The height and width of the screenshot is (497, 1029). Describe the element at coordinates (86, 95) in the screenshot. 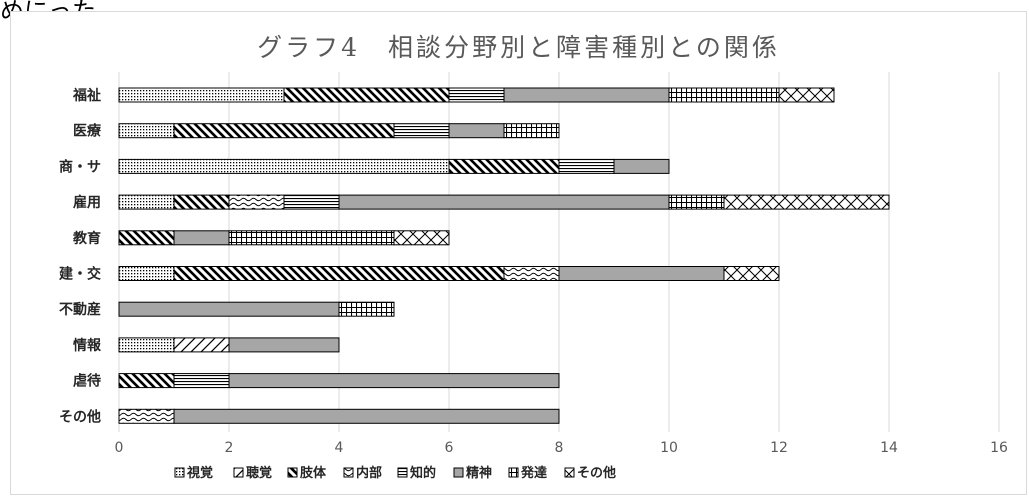

I see `category-label: 福祉` at that location.